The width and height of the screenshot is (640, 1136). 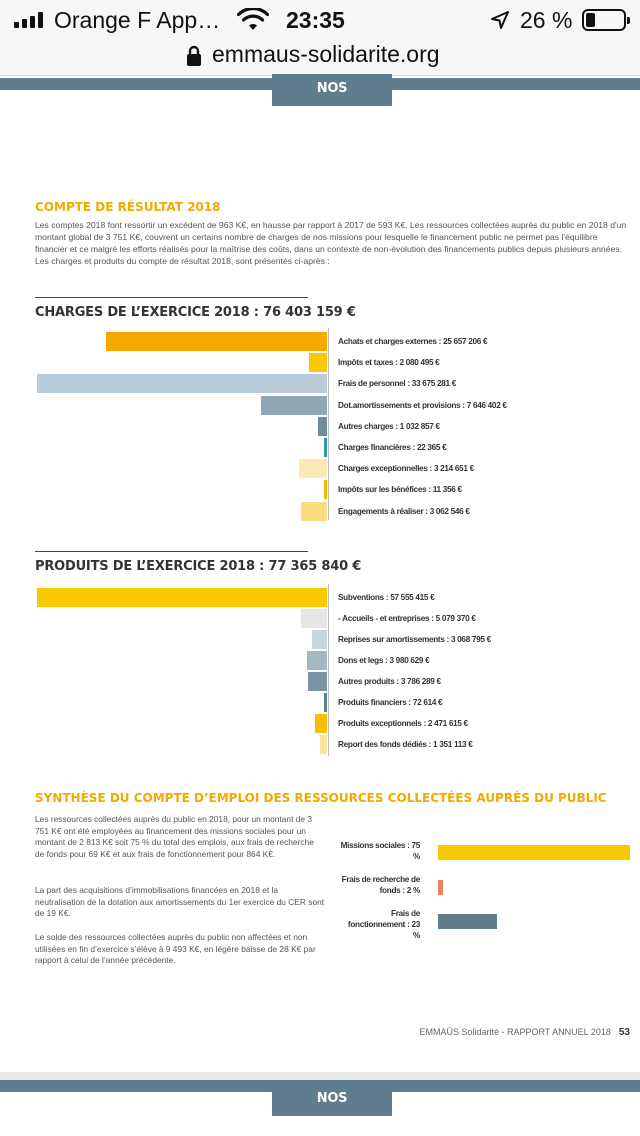 I want to click on footer-text: EMMAÜS Solidarité - RAPPORT ANNUEL 2018, so click(x=515, y=1032).